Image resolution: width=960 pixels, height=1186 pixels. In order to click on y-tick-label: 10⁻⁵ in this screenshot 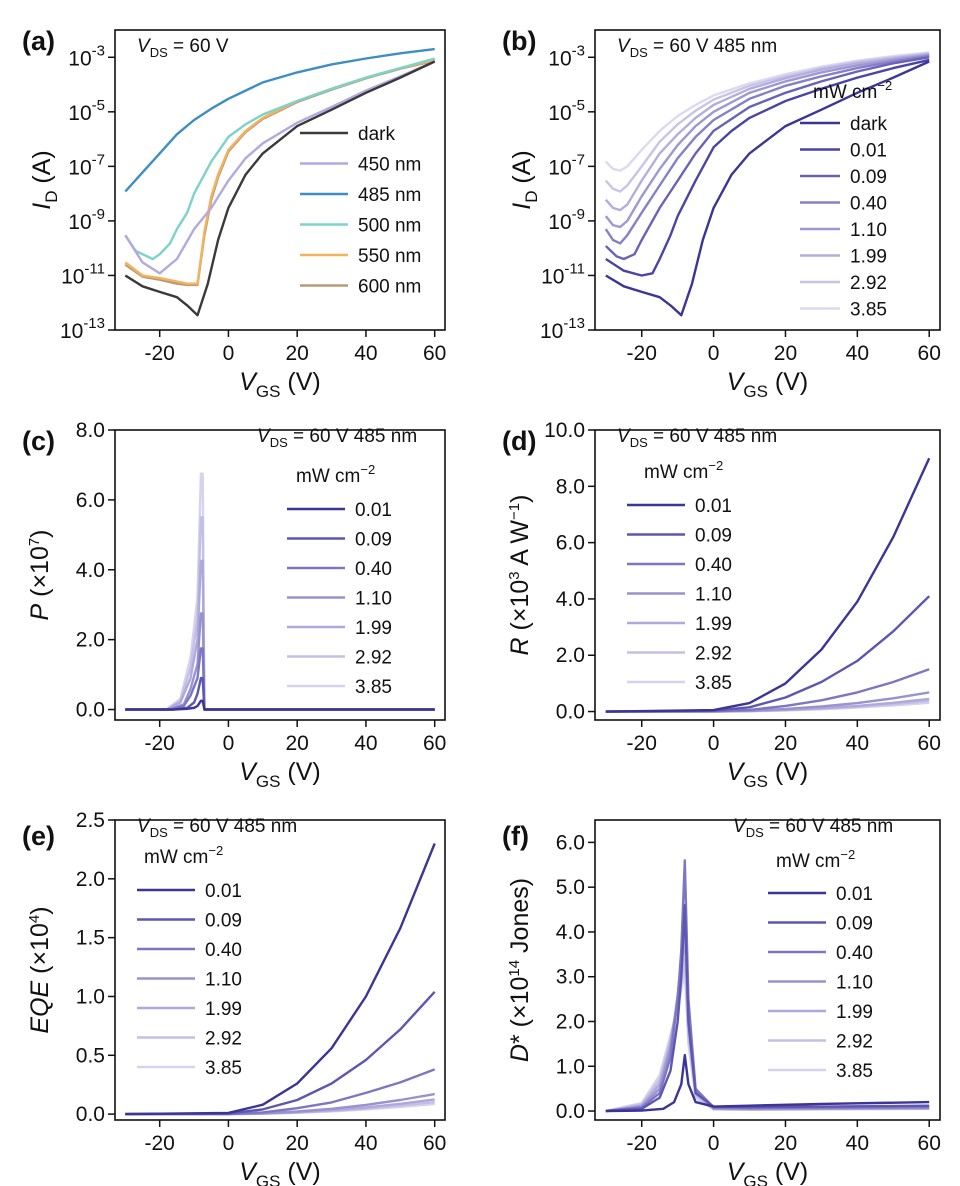, I will do `click(86, 111)`.